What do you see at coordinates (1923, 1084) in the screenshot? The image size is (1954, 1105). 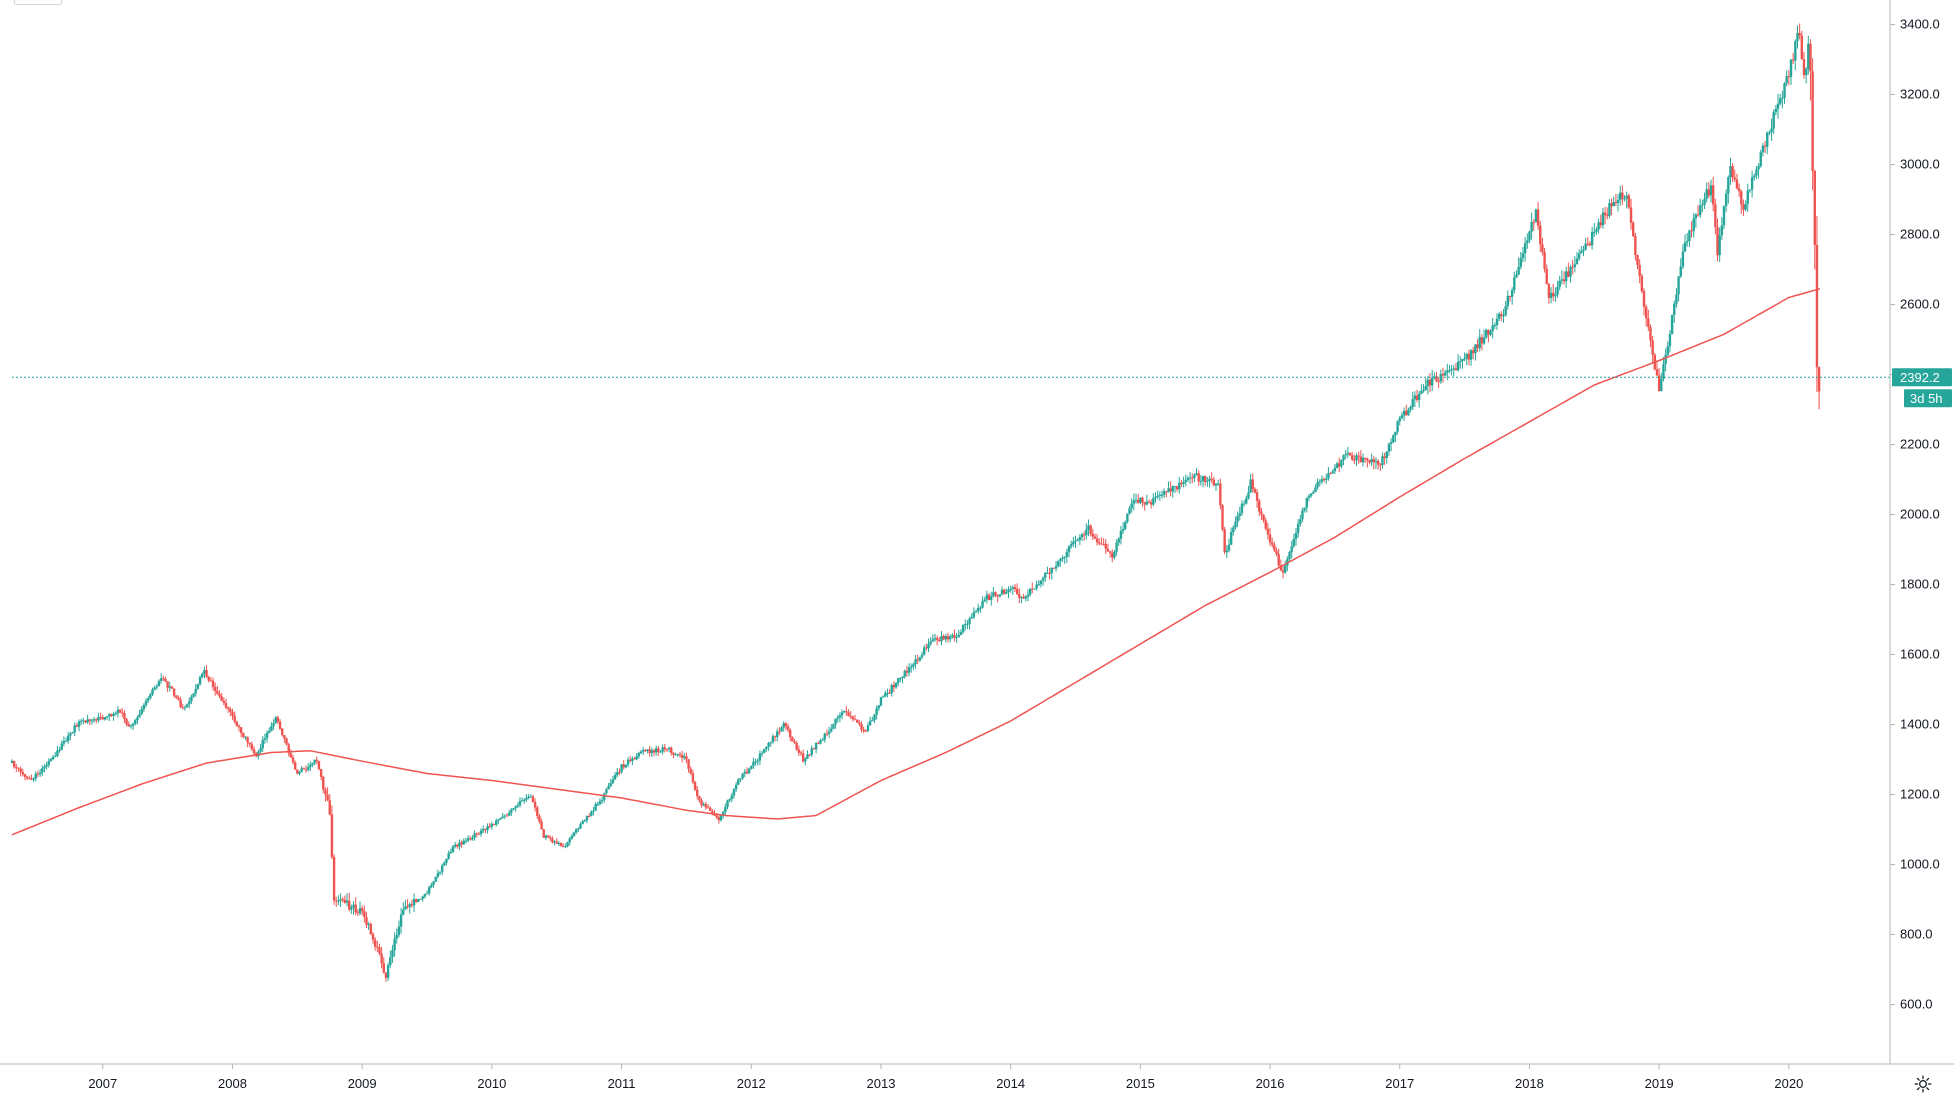 I see `chart-settings-button` at bounding box center [1923, 1084].